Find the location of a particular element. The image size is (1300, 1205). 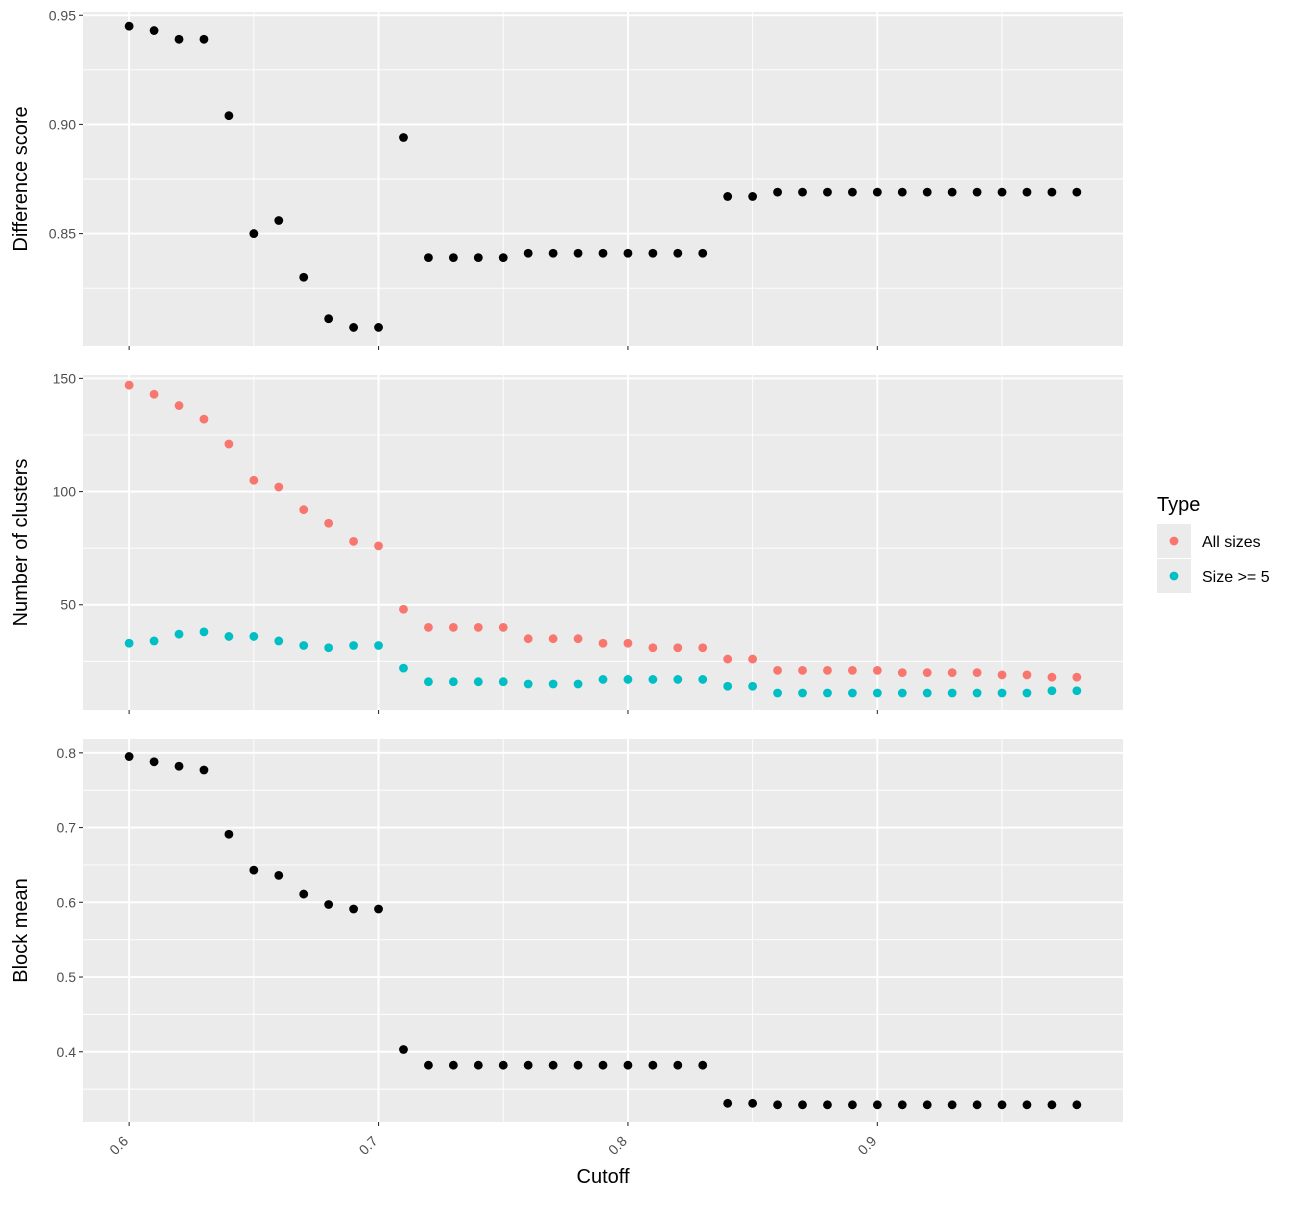

y-axis-title: Difference score is located at coordinates (21, 178).